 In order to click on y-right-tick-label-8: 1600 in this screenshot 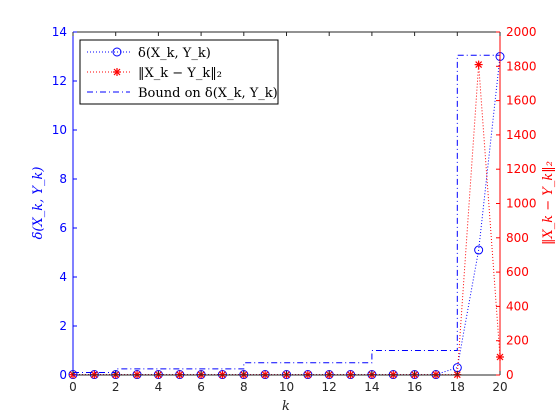, I will do `click(521, 101)`.